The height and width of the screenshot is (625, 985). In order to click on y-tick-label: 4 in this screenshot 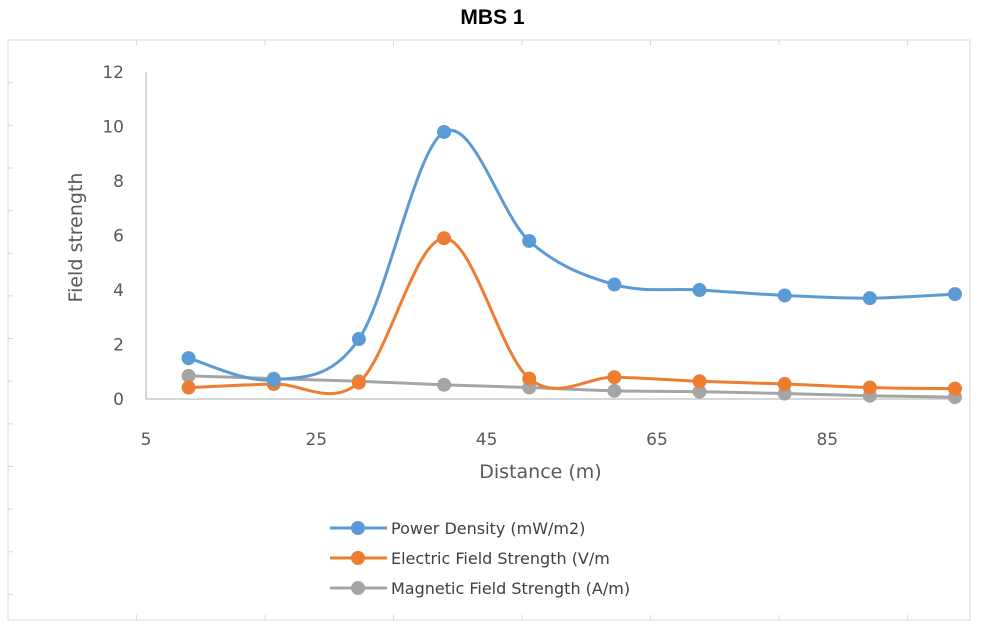, I will do `click(118, 291)`.